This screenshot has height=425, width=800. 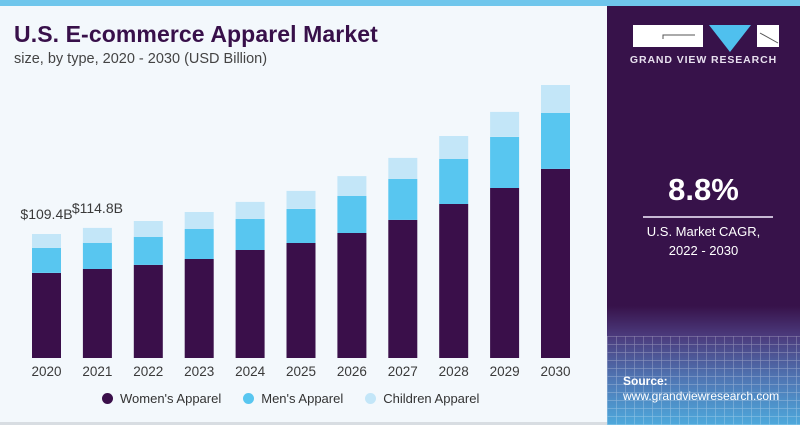 What do you see at coordinates (352, 186) in the screenshot?
I see `bar-children-apparel-2026` at bounding box center [352, 186].